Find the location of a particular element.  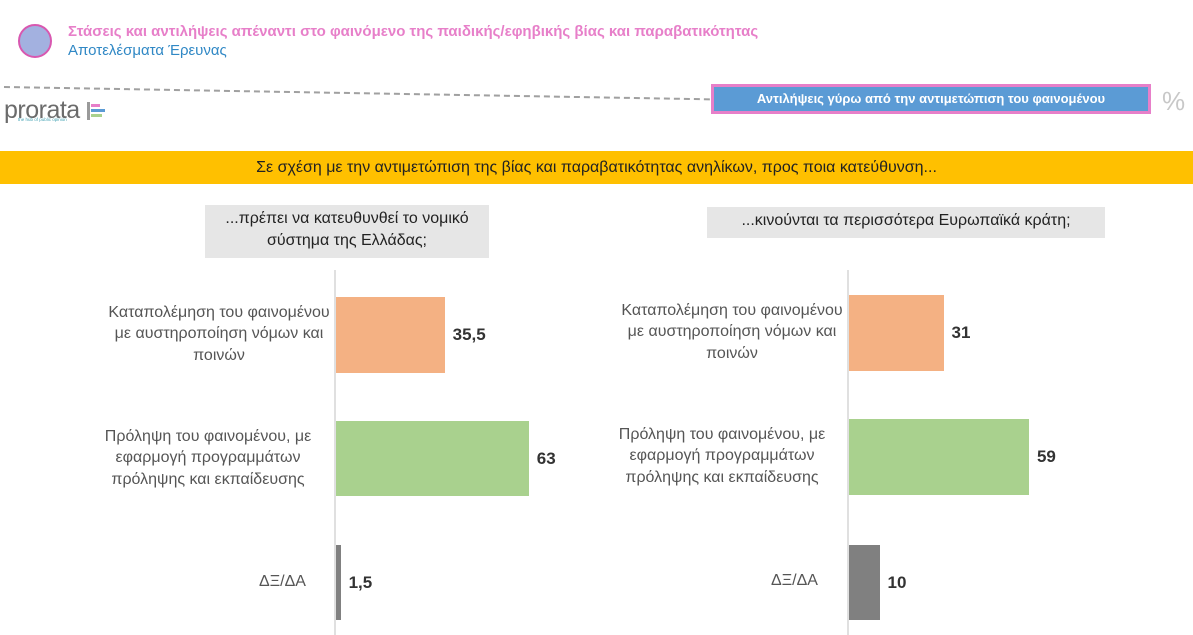

divider-dashed is located at coordinates (356, 93).